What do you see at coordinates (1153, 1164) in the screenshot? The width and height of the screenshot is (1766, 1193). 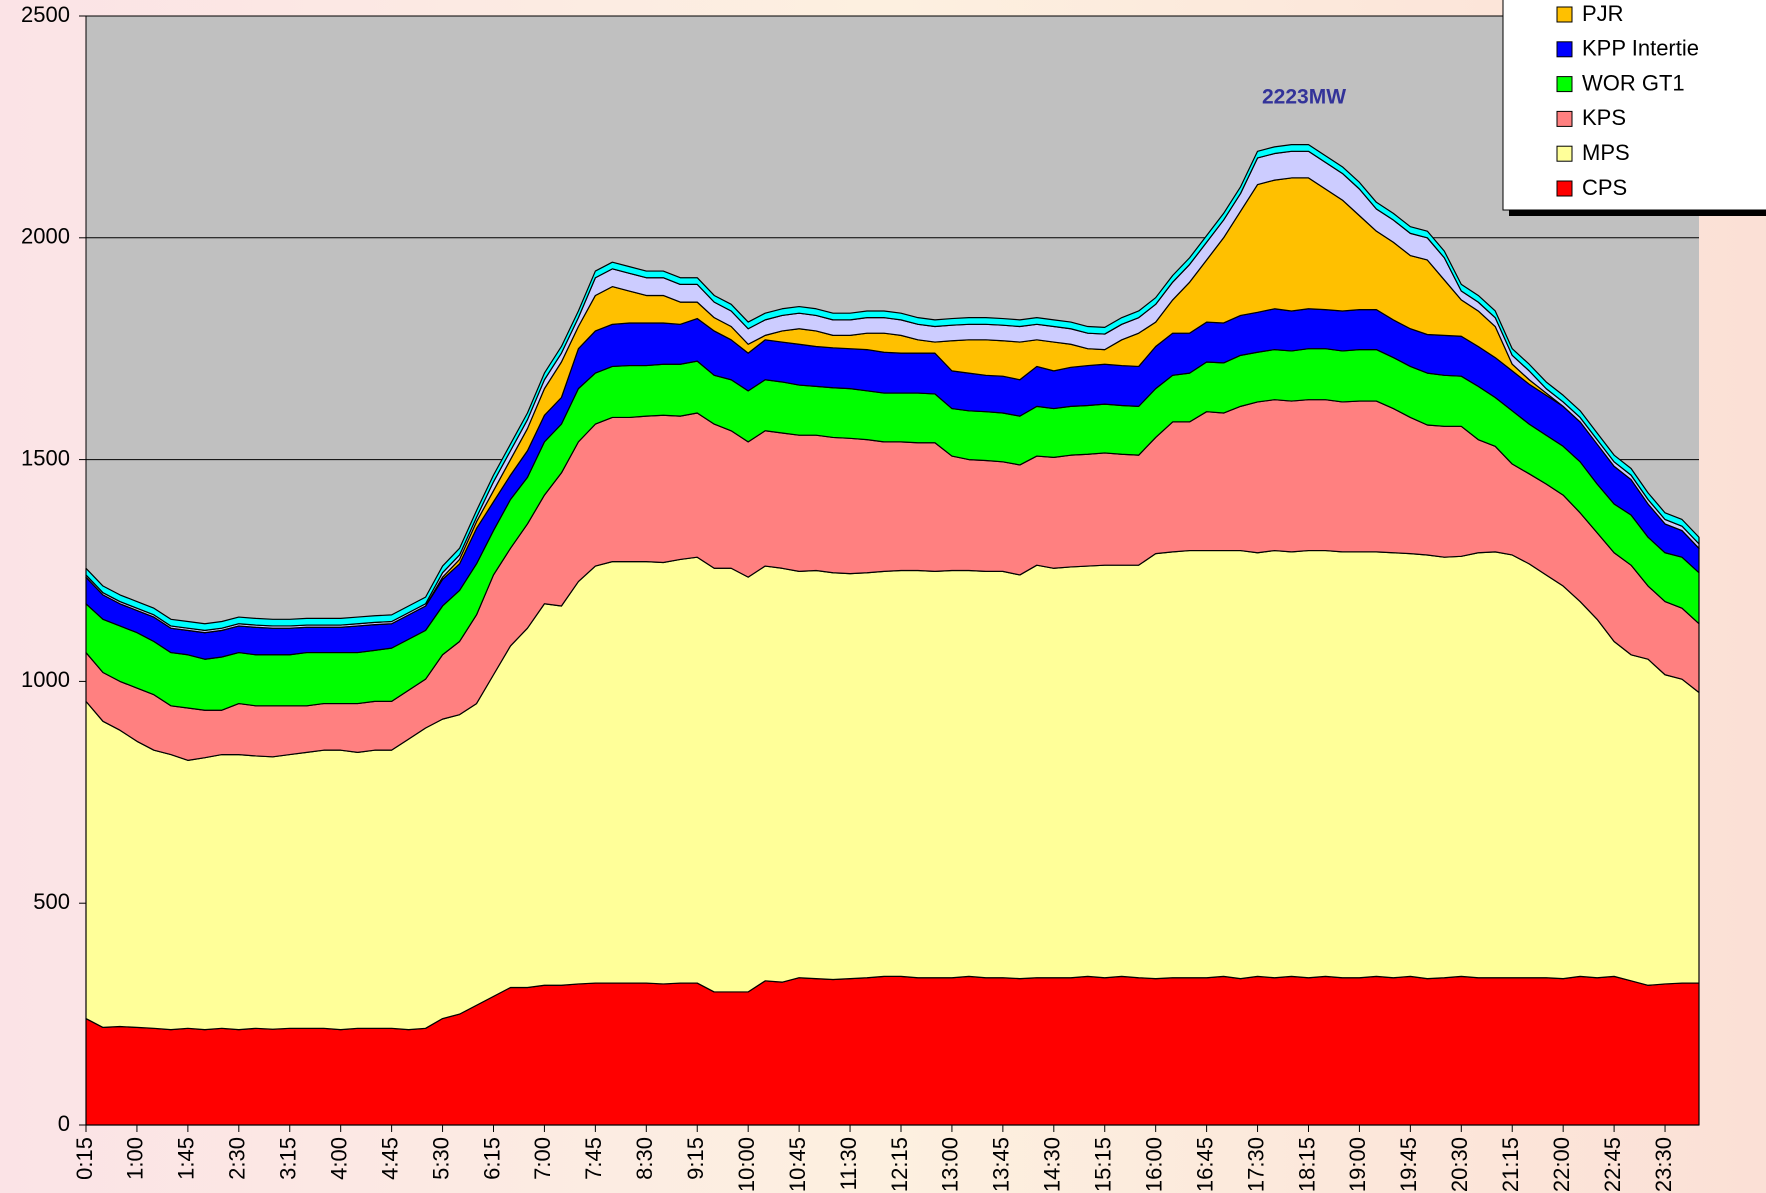 I see `x-tick-label: 16:00` at bounding box center [1153, 1164].